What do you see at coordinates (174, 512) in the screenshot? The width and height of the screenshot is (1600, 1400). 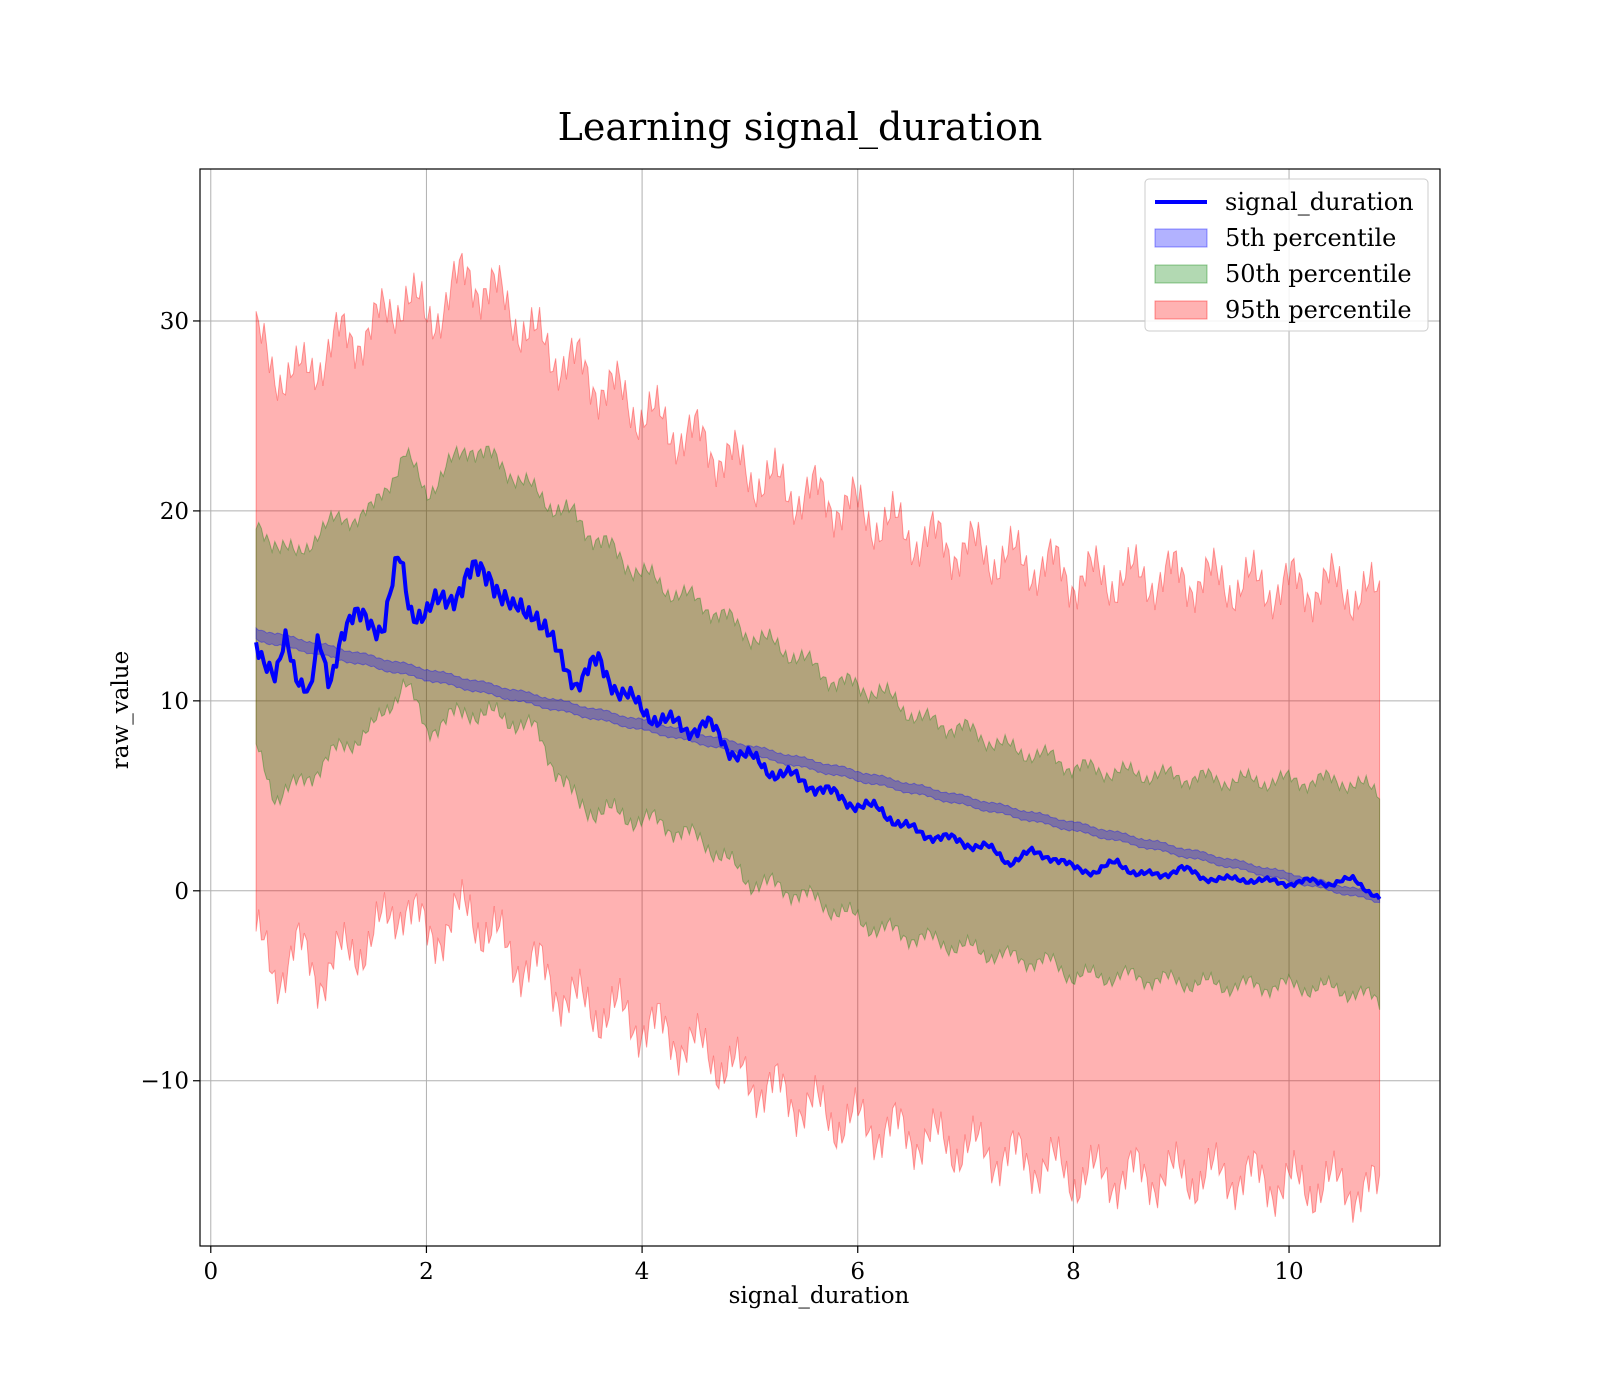 I see `y-tick-label: 20` at bounding box center [174, 512].